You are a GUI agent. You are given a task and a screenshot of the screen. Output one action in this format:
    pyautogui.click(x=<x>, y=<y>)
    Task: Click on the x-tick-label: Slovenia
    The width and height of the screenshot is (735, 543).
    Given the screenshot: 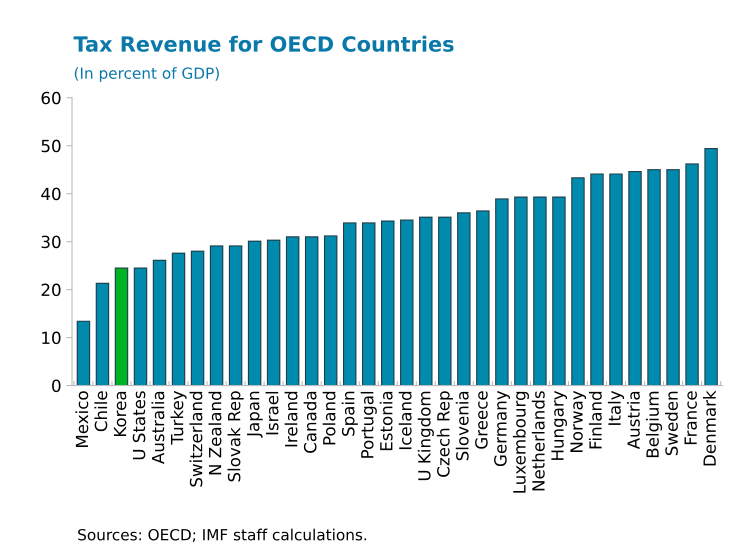 What is the action you would take?
    pyautogui.click(x=462, y=426)
    